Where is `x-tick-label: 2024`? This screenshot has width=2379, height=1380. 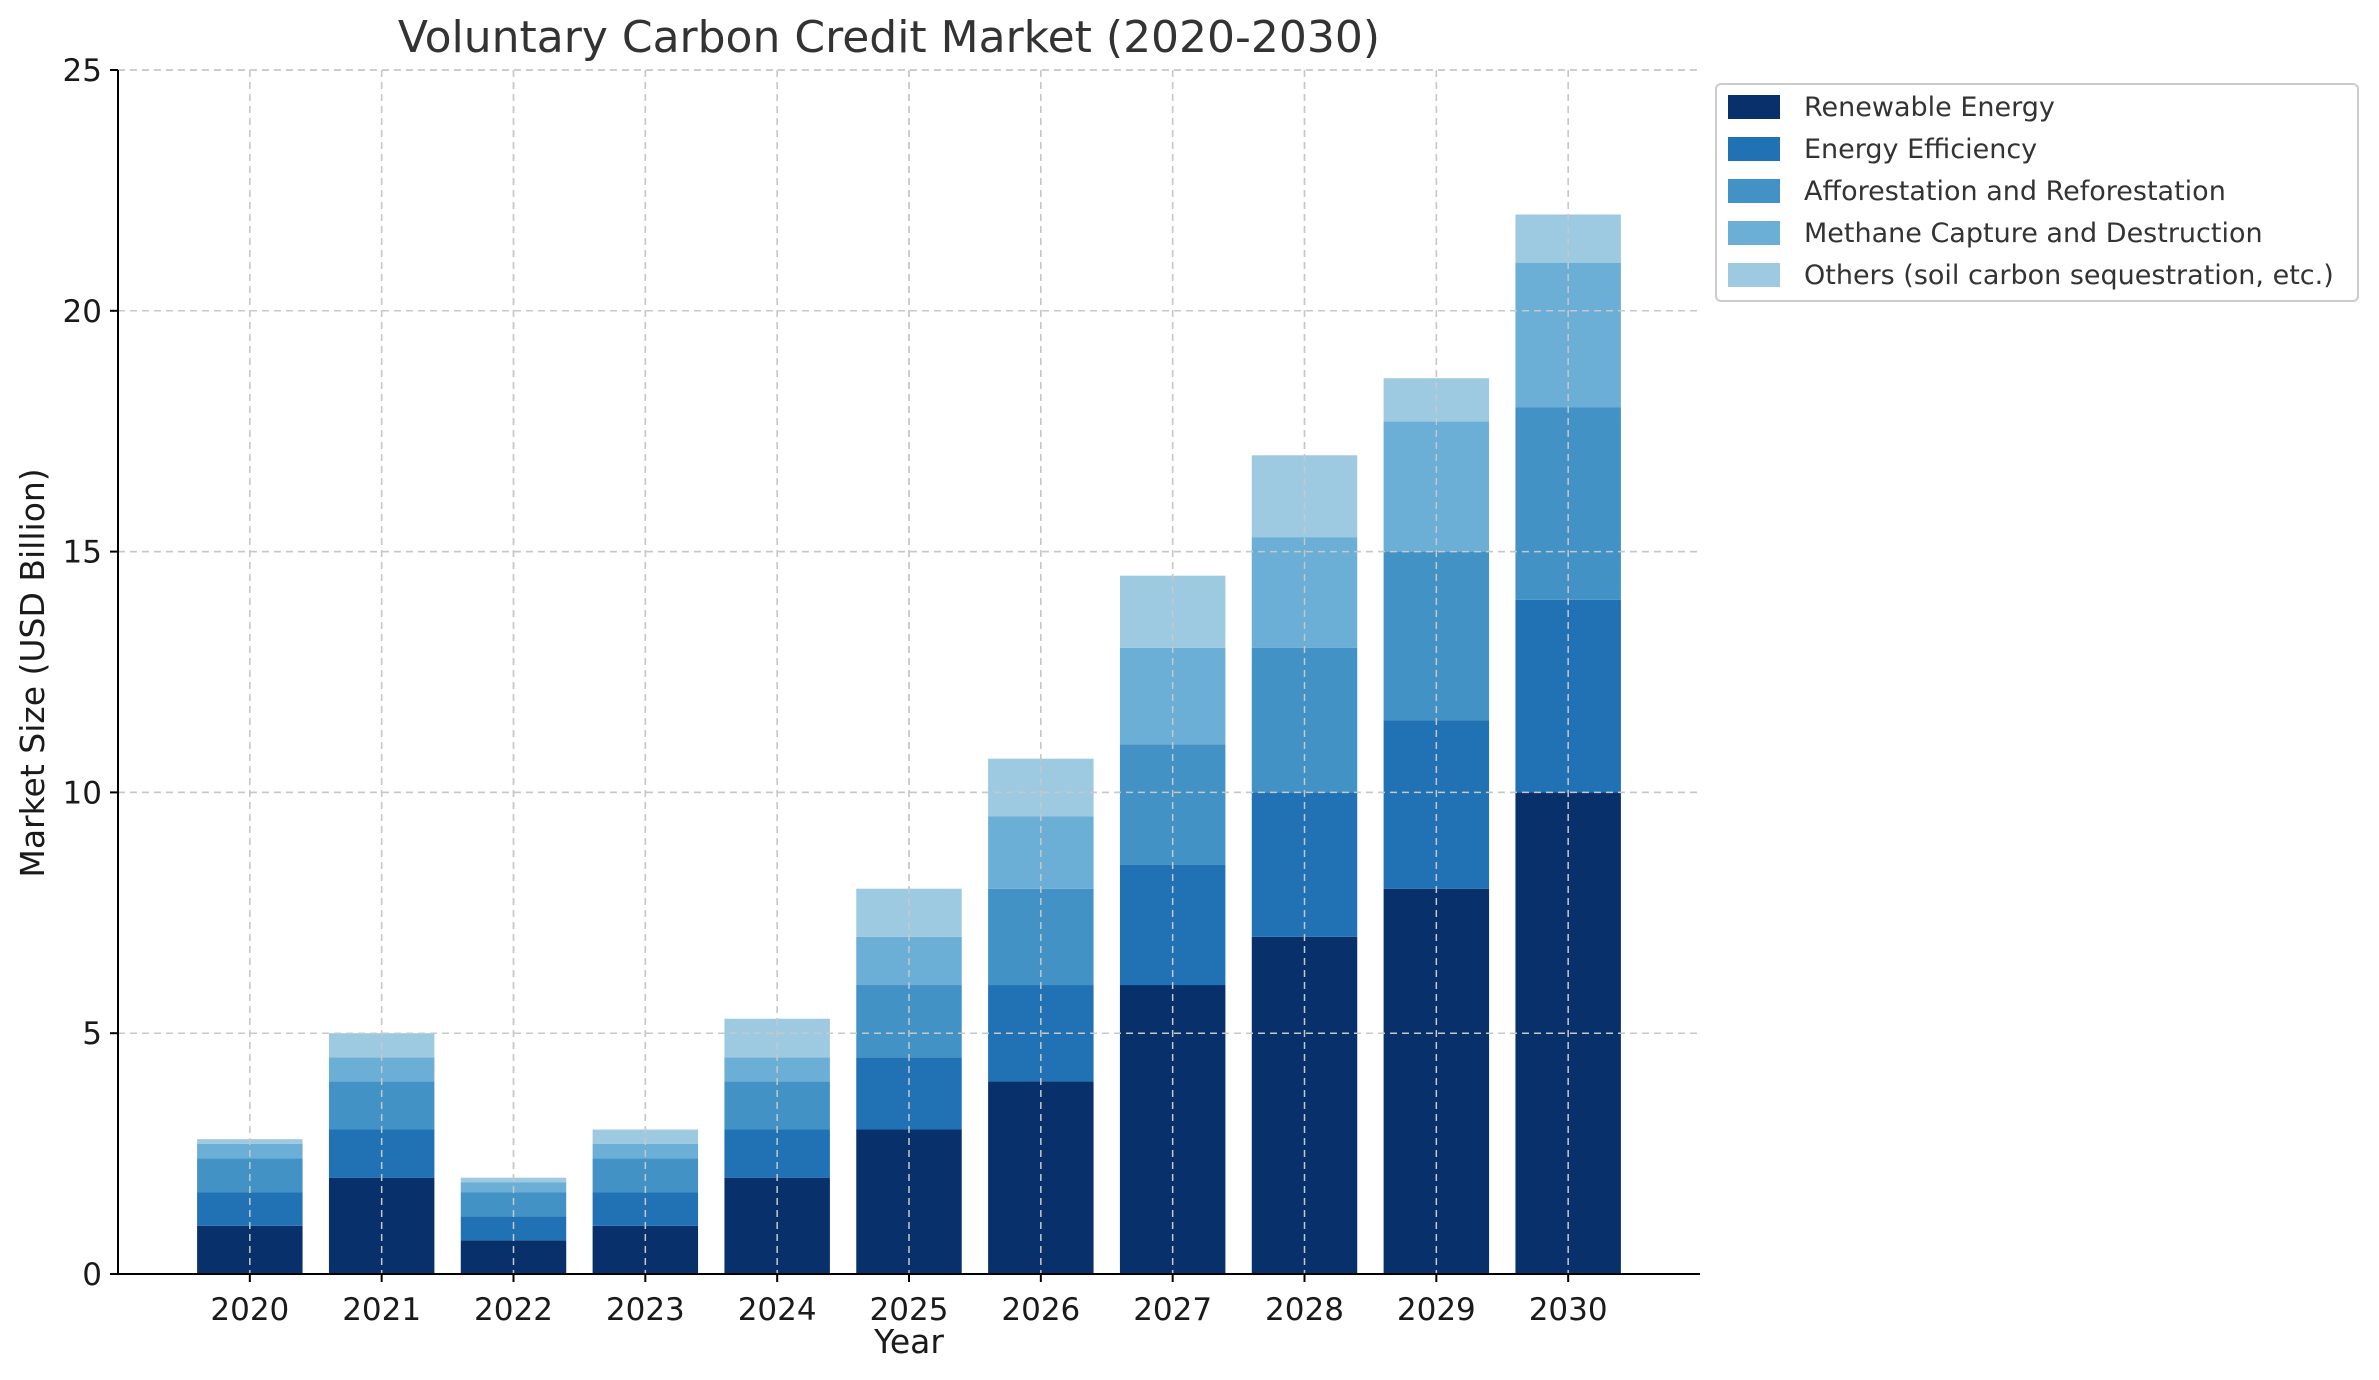 x-tick-label: 2024 is located at coordinates (777, 1310).